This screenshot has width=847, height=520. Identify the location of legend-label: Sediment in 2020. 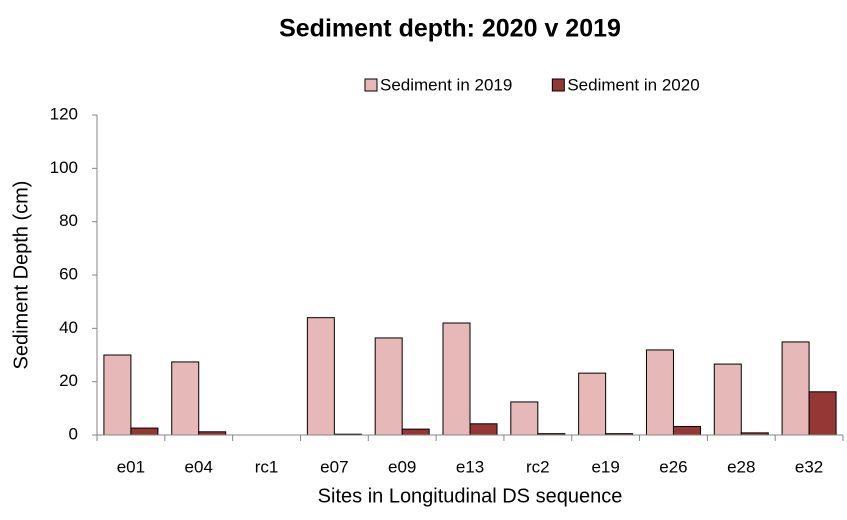
(633, 84).